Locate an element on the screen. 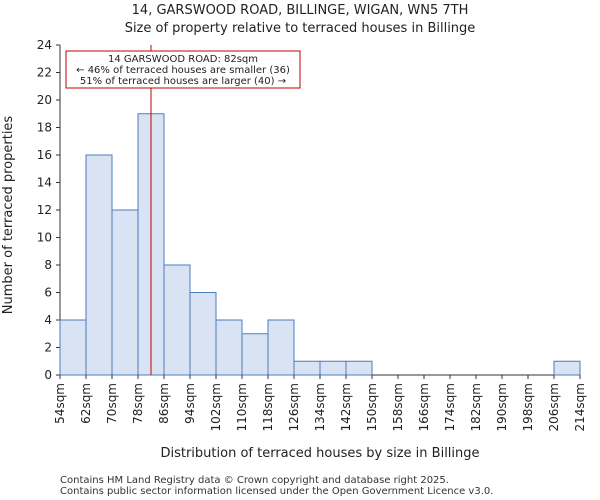 This screenshot has width=600, height=500. x-tick-label: 182sqm is located at coordinates (476, 407).